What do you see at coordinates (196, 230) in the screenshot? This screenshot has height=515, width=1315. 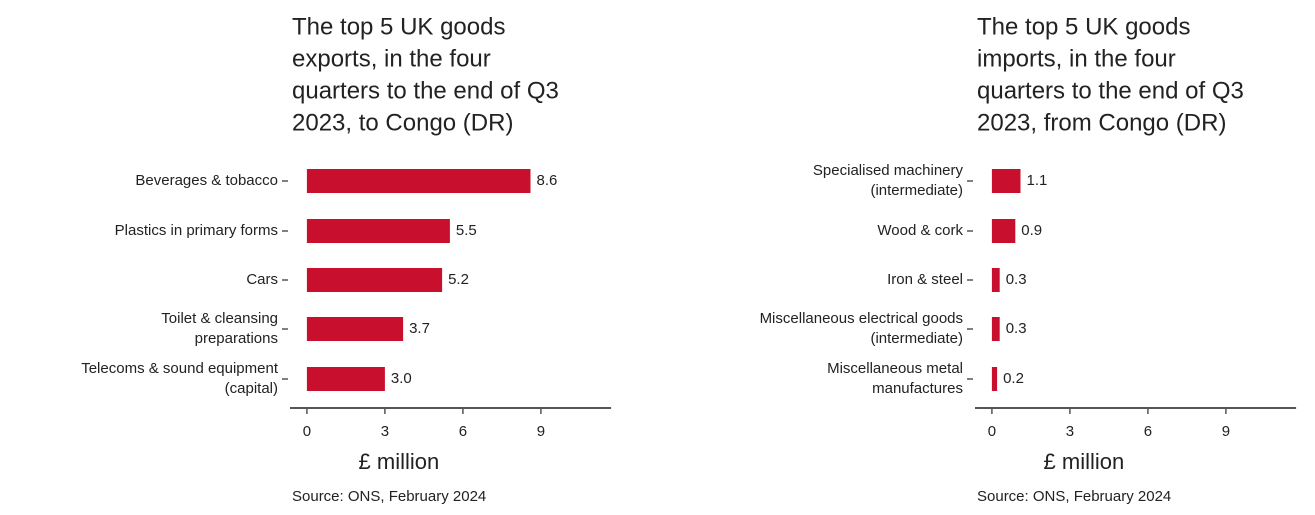 I see `y-tick-label: Plastics in primary forms` at bounding box center [196, 230].